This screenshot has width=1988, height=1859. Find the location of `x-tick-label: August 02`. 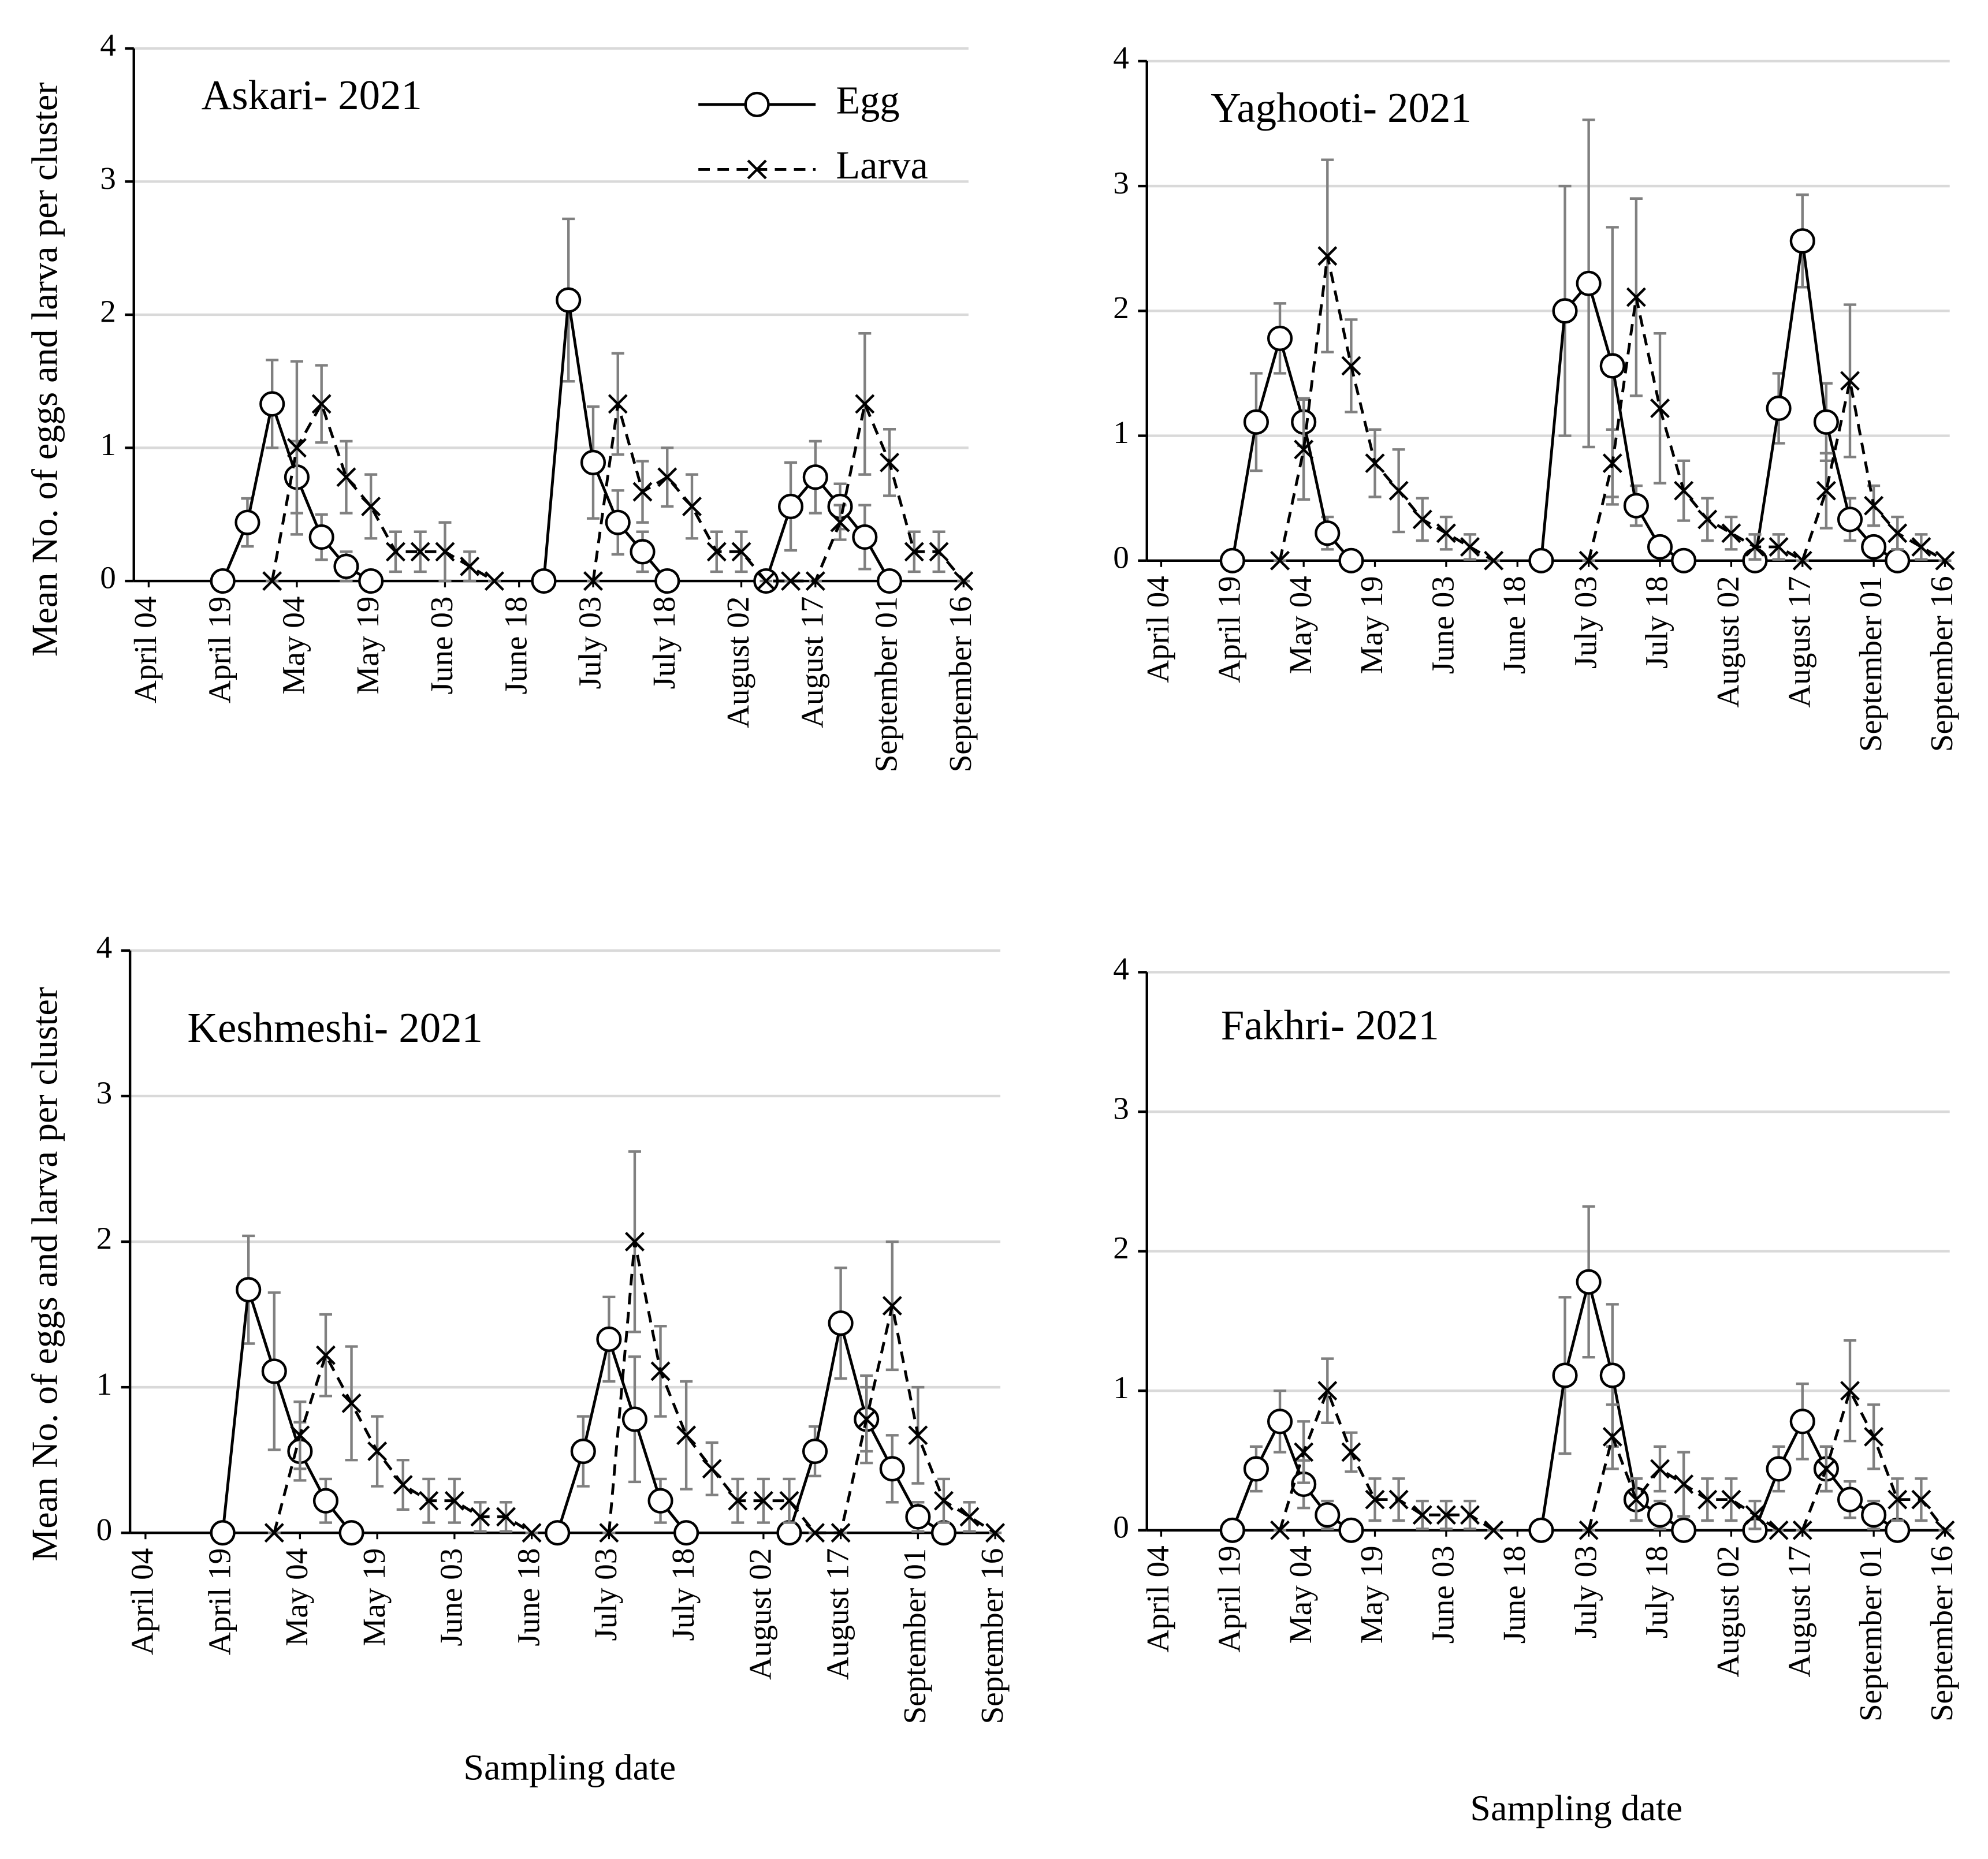

x-tick-label: August 02 is located at coordinates (738, 662).